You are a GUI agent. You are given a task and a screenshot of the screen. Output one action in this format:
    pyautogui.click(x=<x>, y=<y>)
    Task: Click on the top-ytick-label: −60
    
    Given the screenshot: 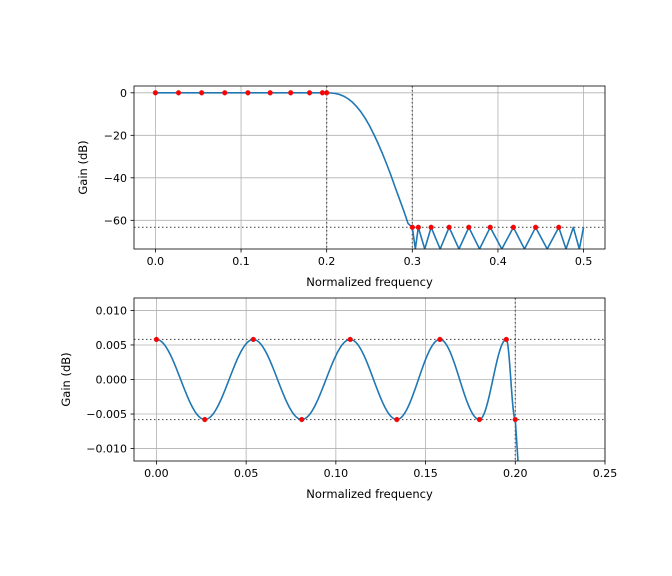 What is the action you would take?
    pyautogui.click(x=115, y=220)
    